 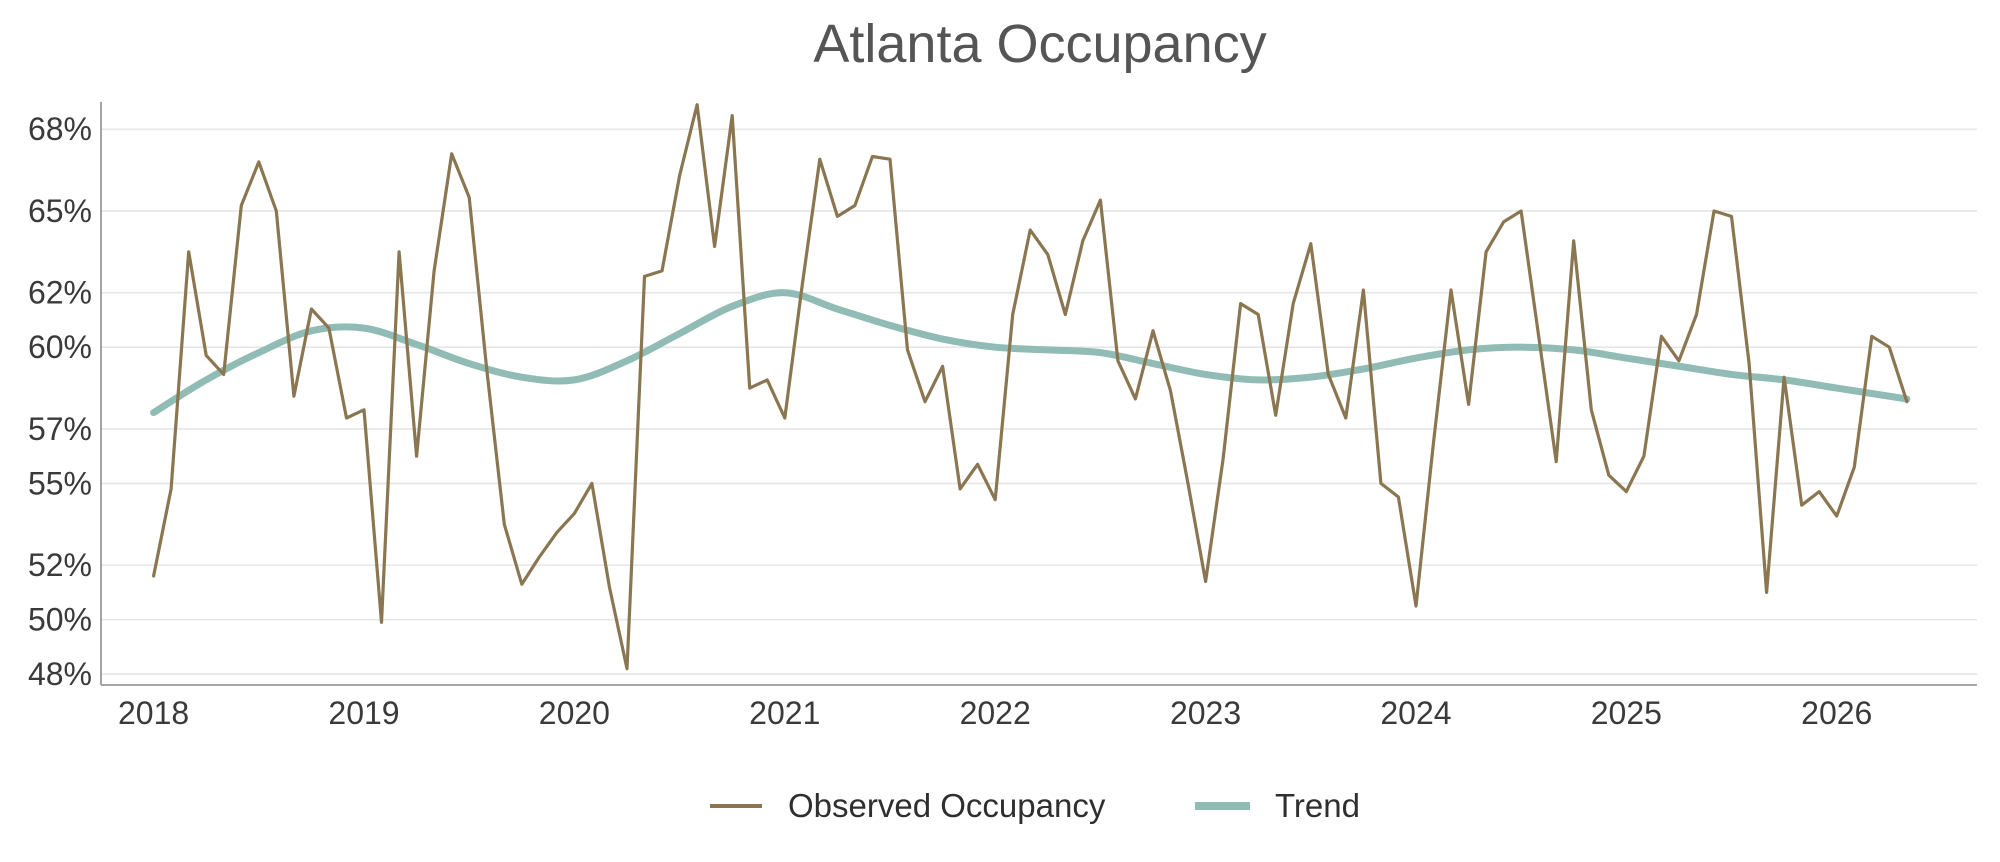 I want to click on y-tick-label: 62%, so click(x=60, y=293).